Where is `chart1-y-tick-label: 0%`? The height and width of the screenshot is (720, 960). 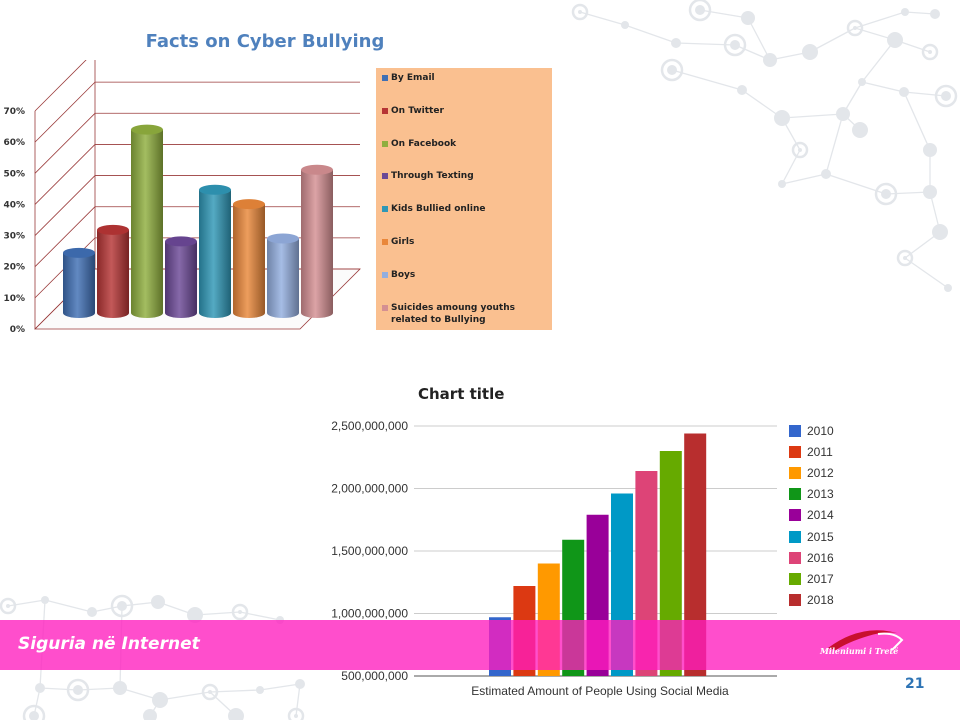
chart1-y-tick-label: 0% is located at coordinates (17, 330).